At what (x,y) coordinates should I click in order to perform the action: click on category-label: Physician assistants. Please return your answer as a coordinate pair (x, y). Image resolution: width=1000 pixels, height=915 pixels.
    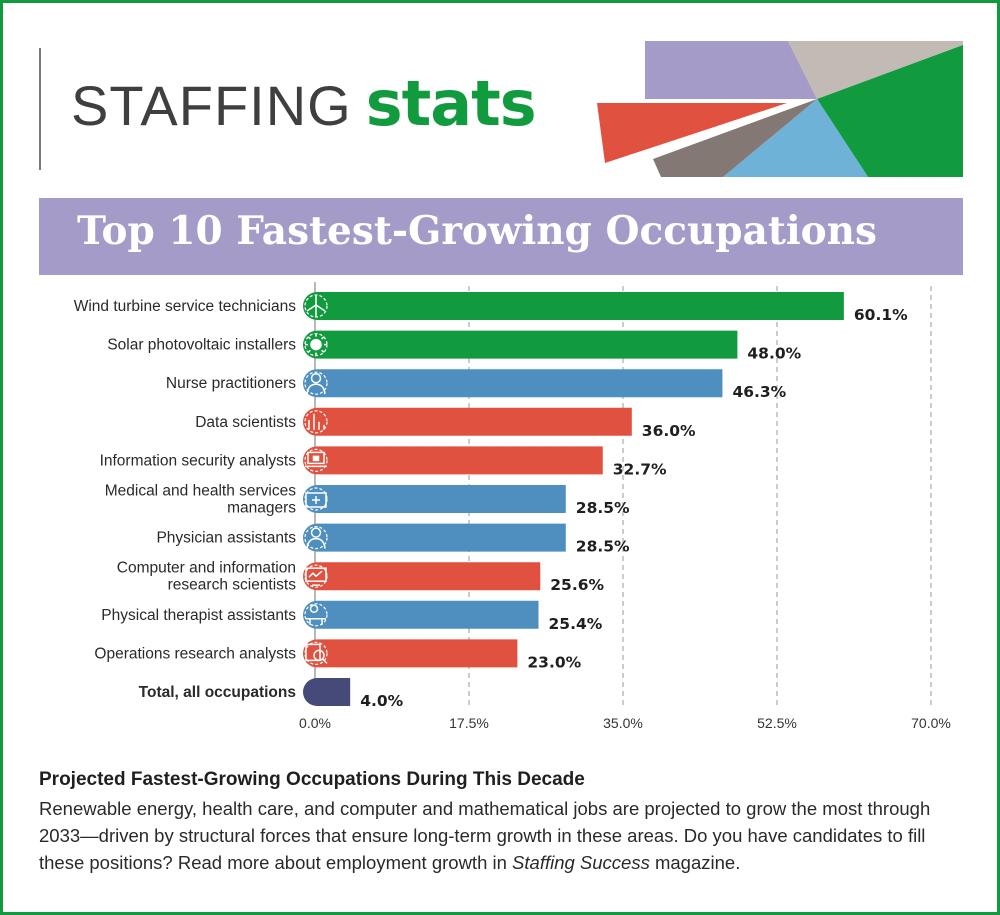
    Looking at the image, I should click on (226, 538).